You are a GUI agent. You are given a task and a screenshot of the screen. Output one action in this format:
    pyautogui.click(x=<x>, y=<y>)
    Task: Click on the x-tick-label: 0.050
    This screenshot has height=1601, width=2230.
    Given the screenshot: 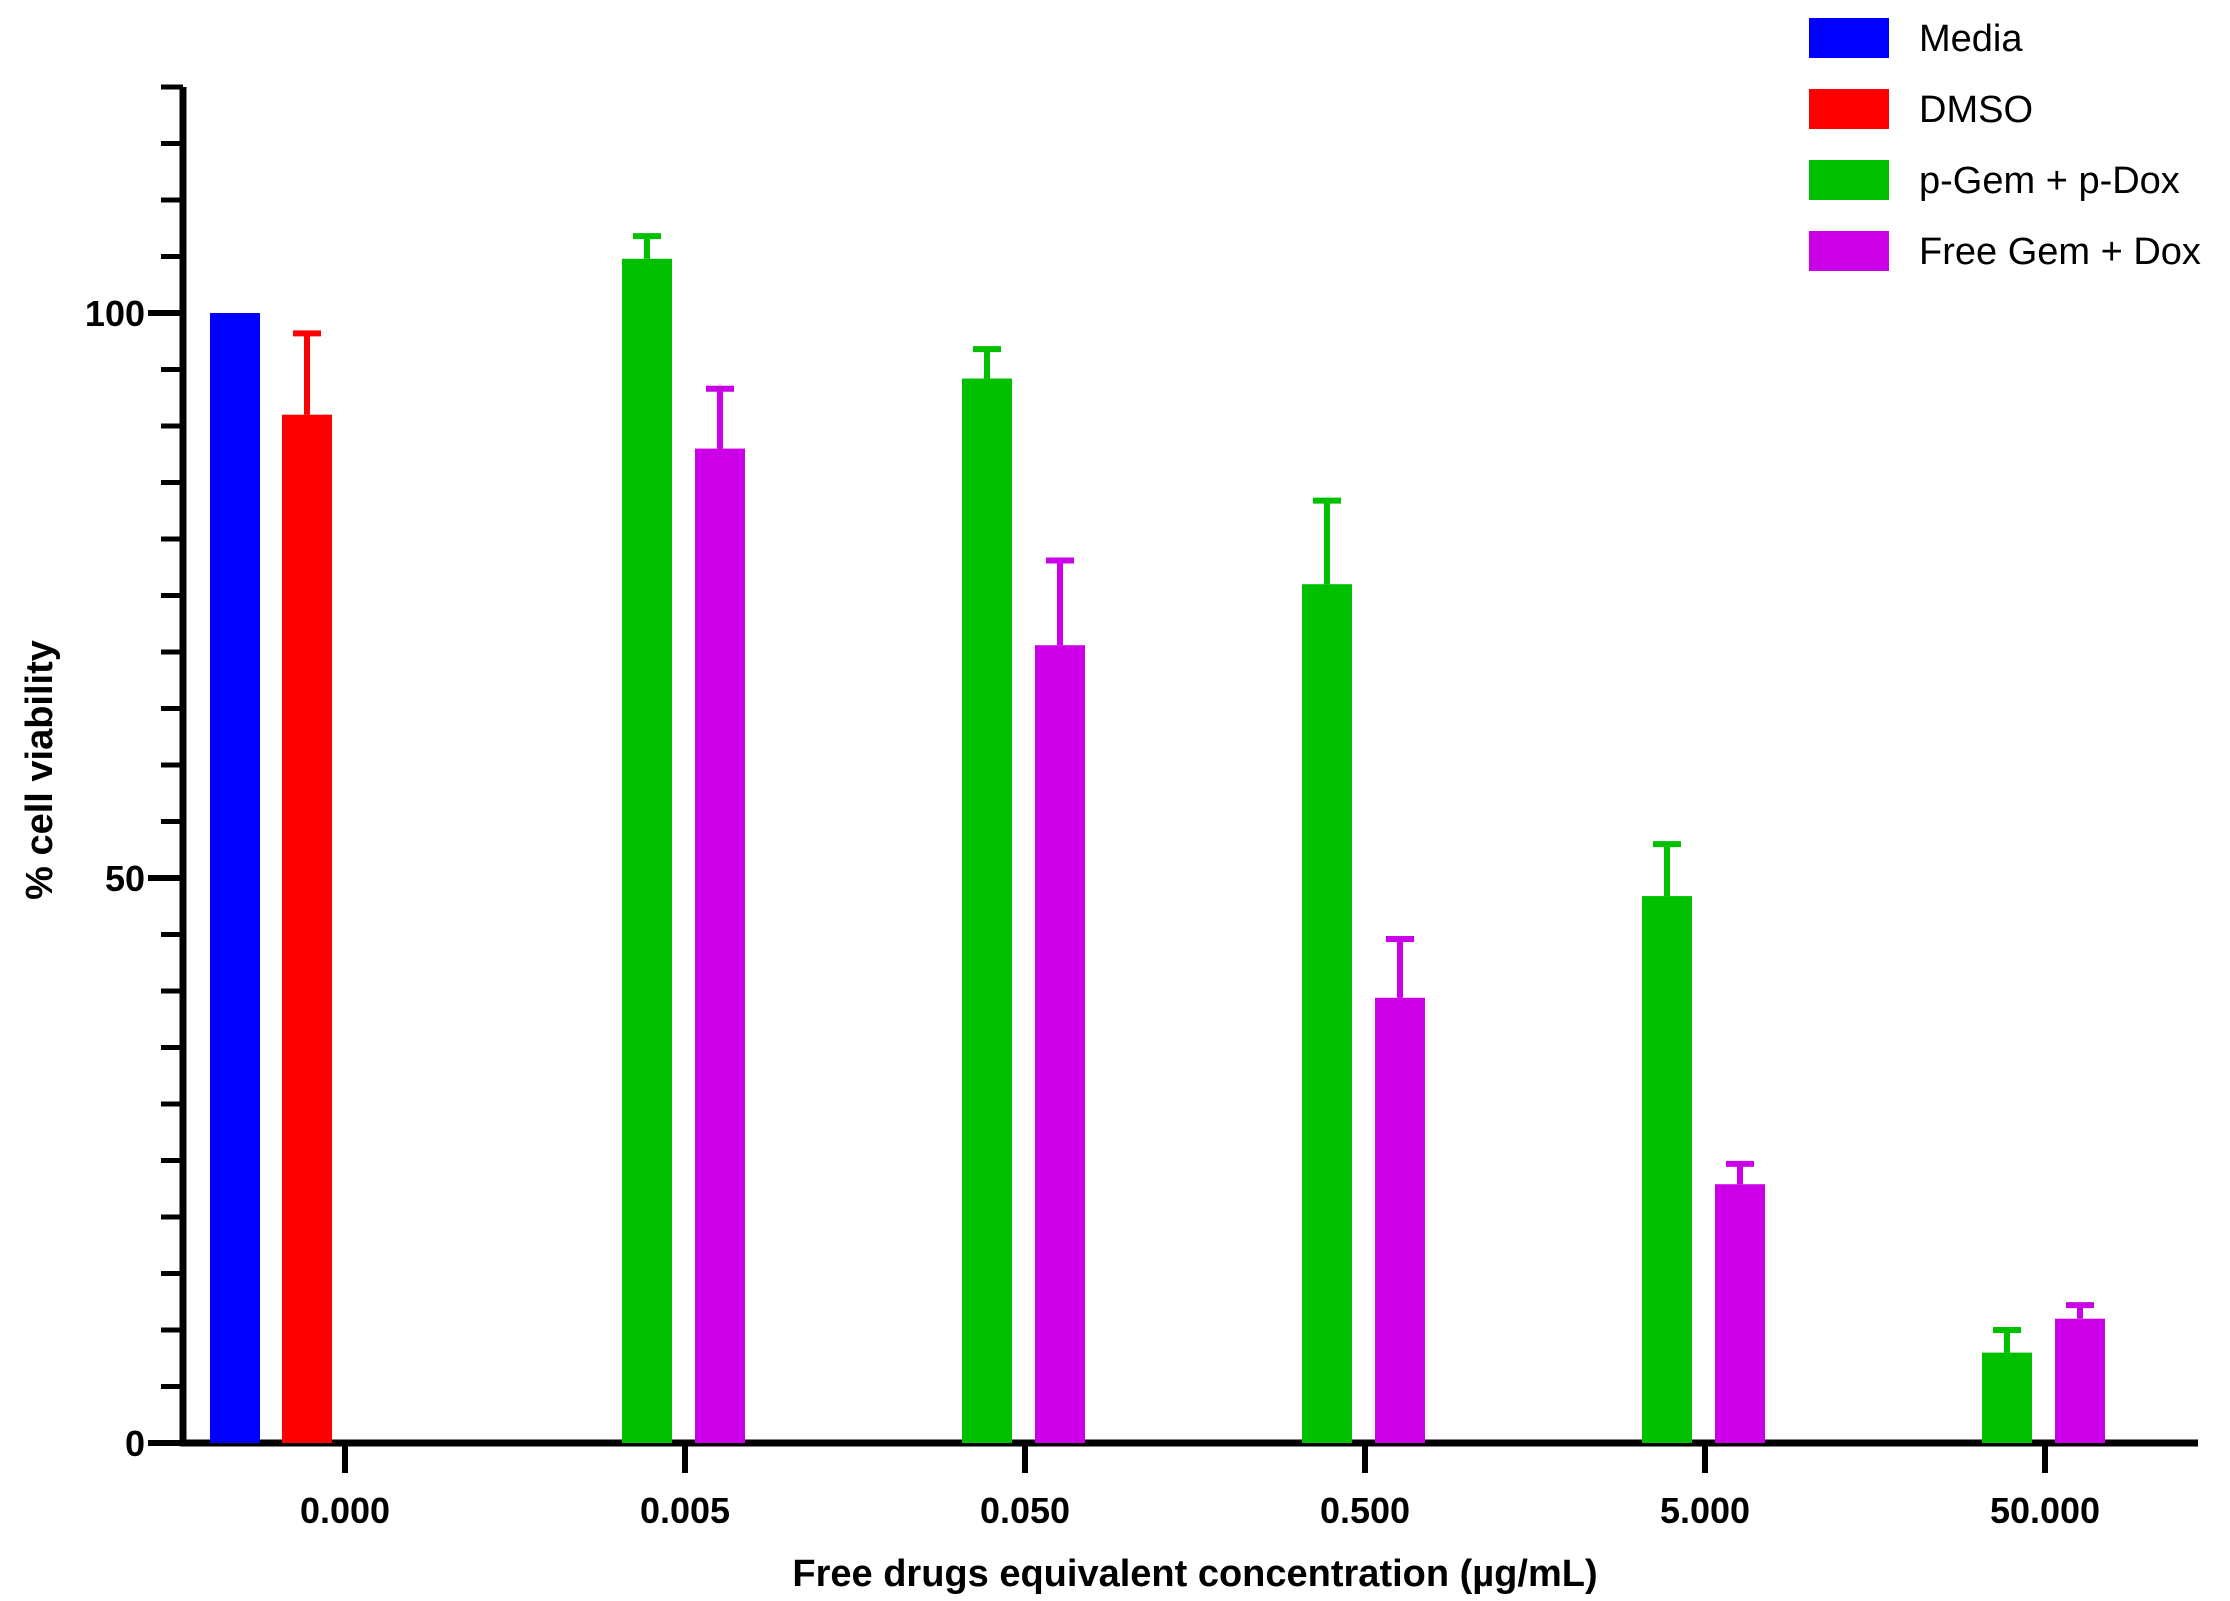 What is the action you would take?
    pyautogui.click(x=1025, y=1510)
    